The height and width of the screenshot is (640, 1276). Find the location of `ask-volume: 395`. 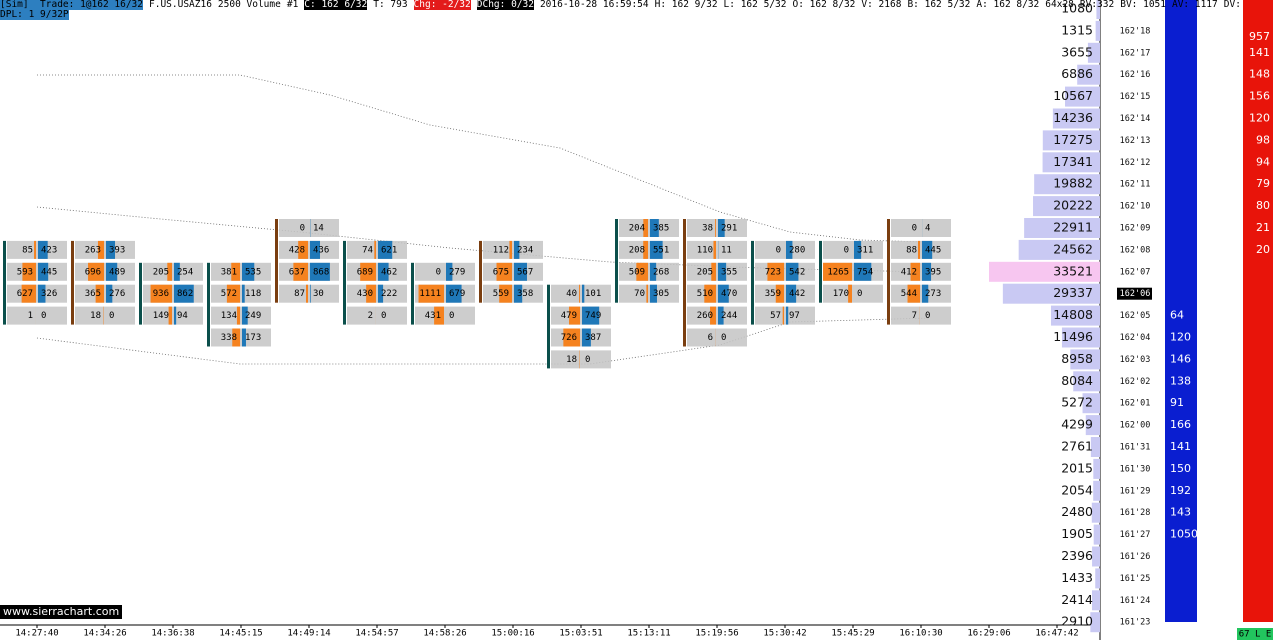

ask-volume: 395 is located at coordinates (933, 272).